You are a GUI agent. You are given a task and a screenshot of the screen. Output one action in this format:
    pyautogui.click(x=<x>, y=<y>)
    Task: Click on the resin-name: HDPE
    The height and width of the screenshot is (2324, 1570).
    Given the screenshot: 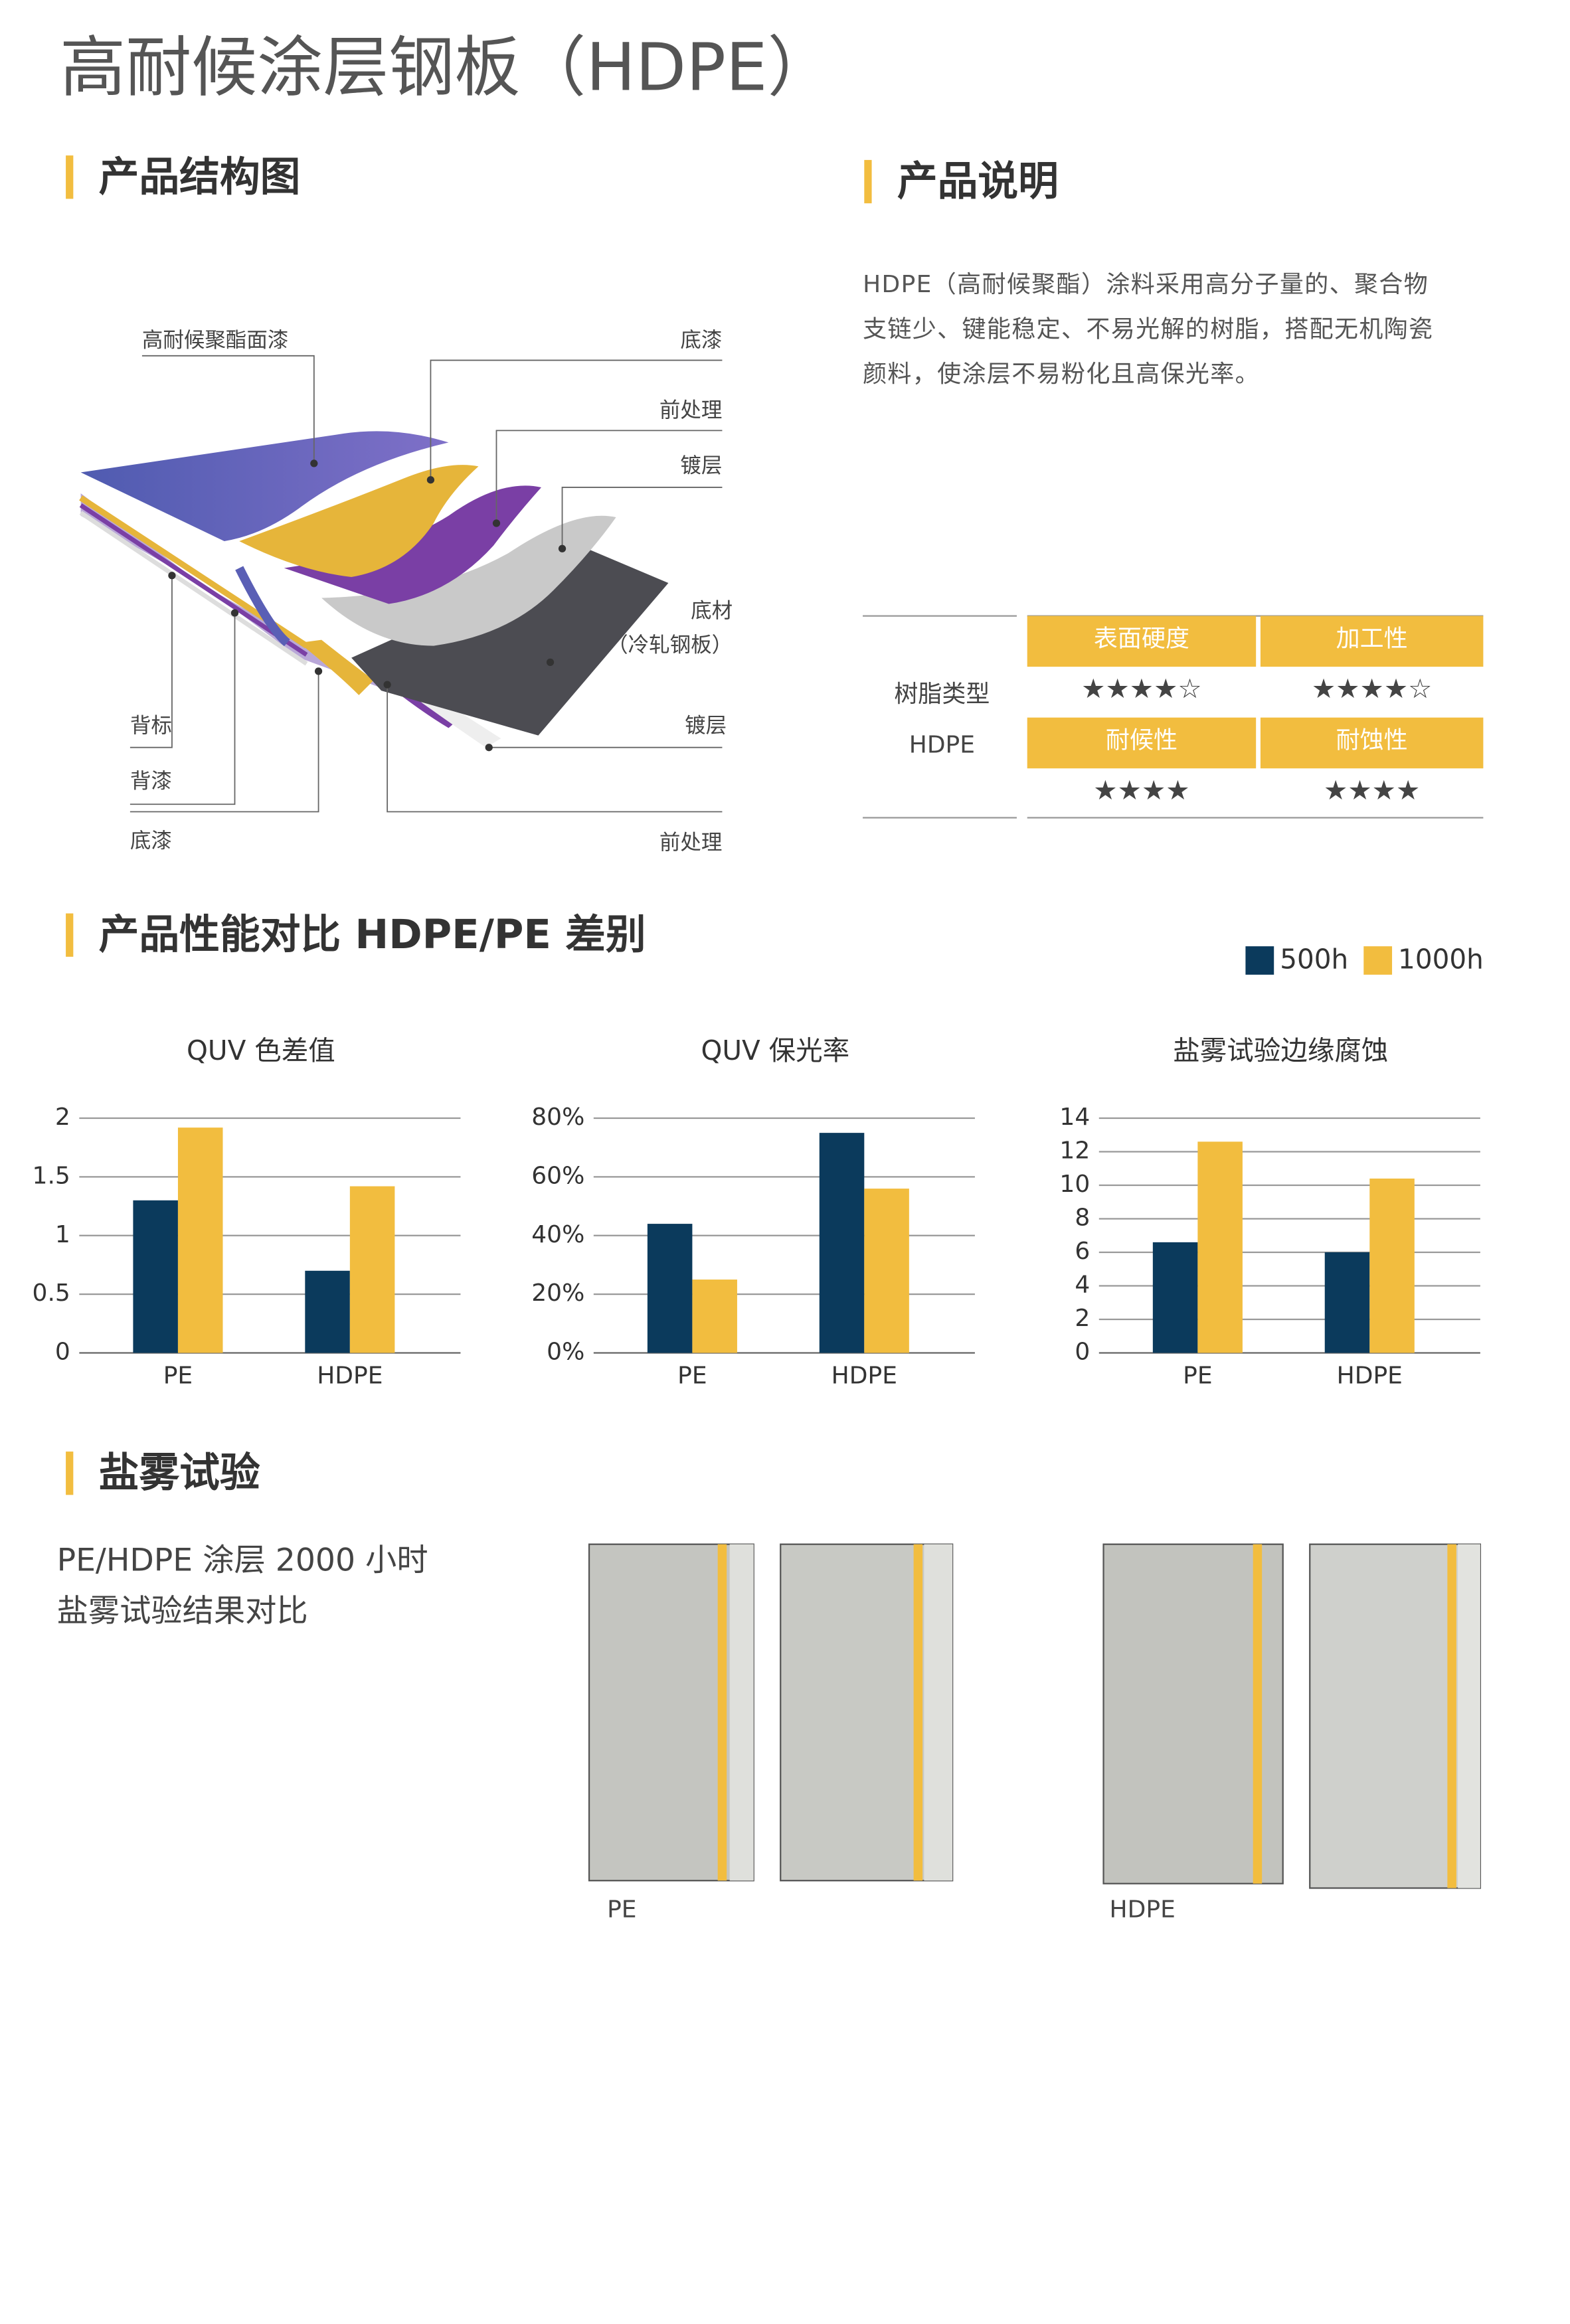 What is the action you would take?
    pyautogui.click(x=942, y=745)
    